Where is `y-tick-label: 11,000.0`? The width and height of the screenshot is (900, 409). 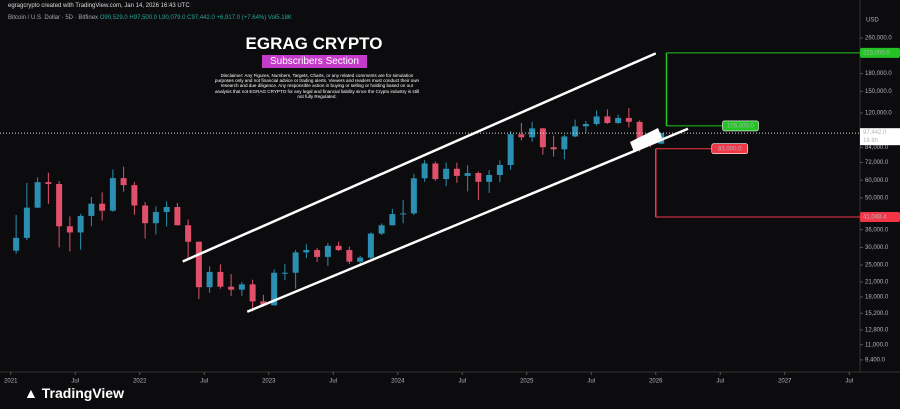 y-tick-label: 11,000.0 is located at coordinates (877, 345).